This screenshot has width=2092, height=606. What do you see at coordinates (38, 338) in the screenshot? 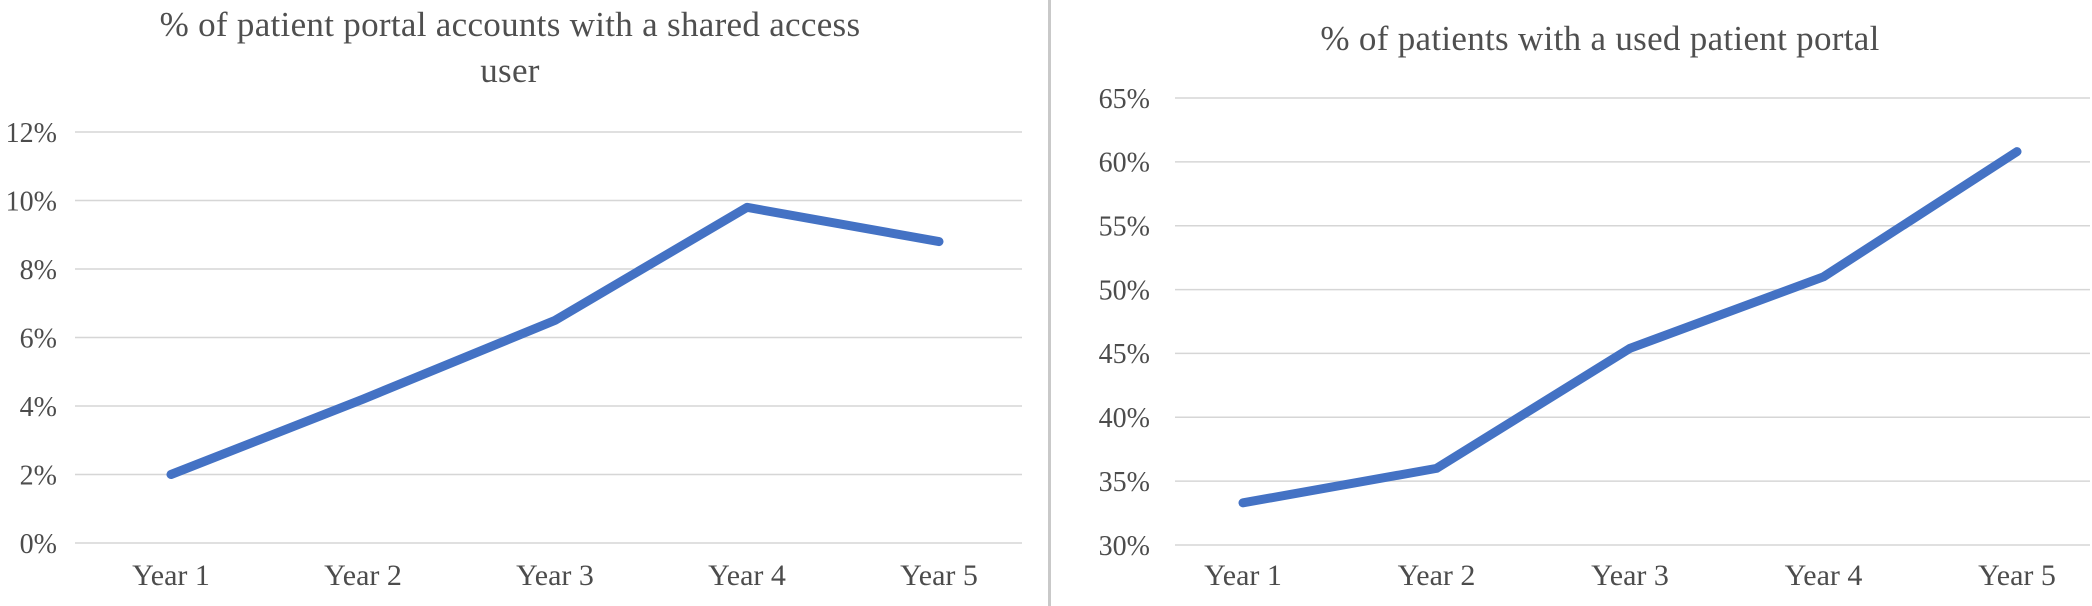
I see `y-axis-tick-label: 6%` at bounding box center [38, 338].